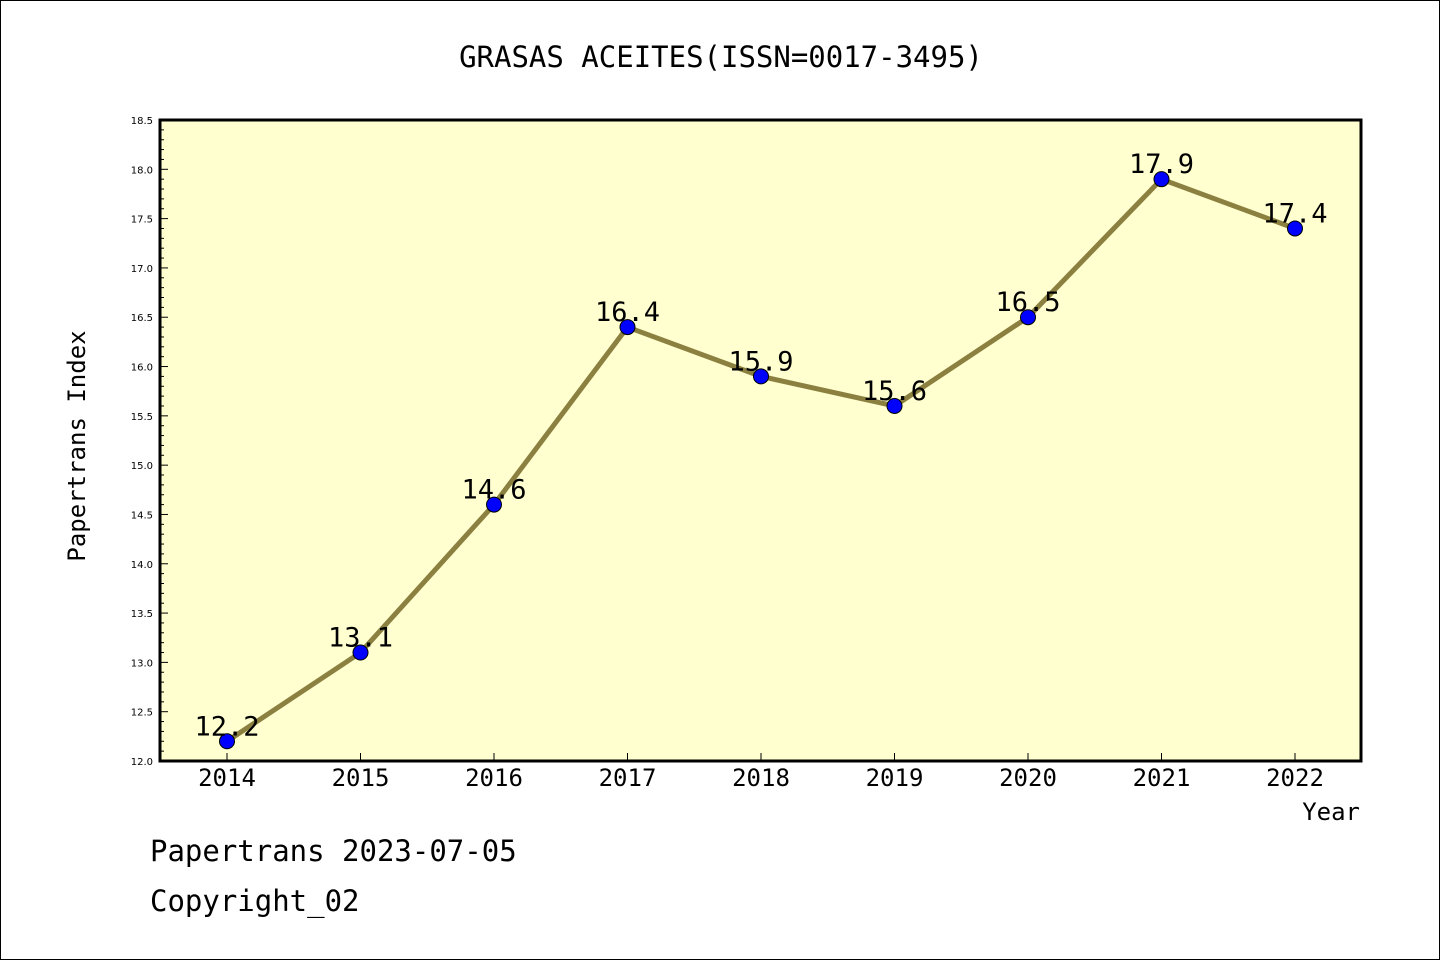  Describe the element at coordinates (142, 762) in the screenshot. I see `y-tick-label: 12.0` at that location.